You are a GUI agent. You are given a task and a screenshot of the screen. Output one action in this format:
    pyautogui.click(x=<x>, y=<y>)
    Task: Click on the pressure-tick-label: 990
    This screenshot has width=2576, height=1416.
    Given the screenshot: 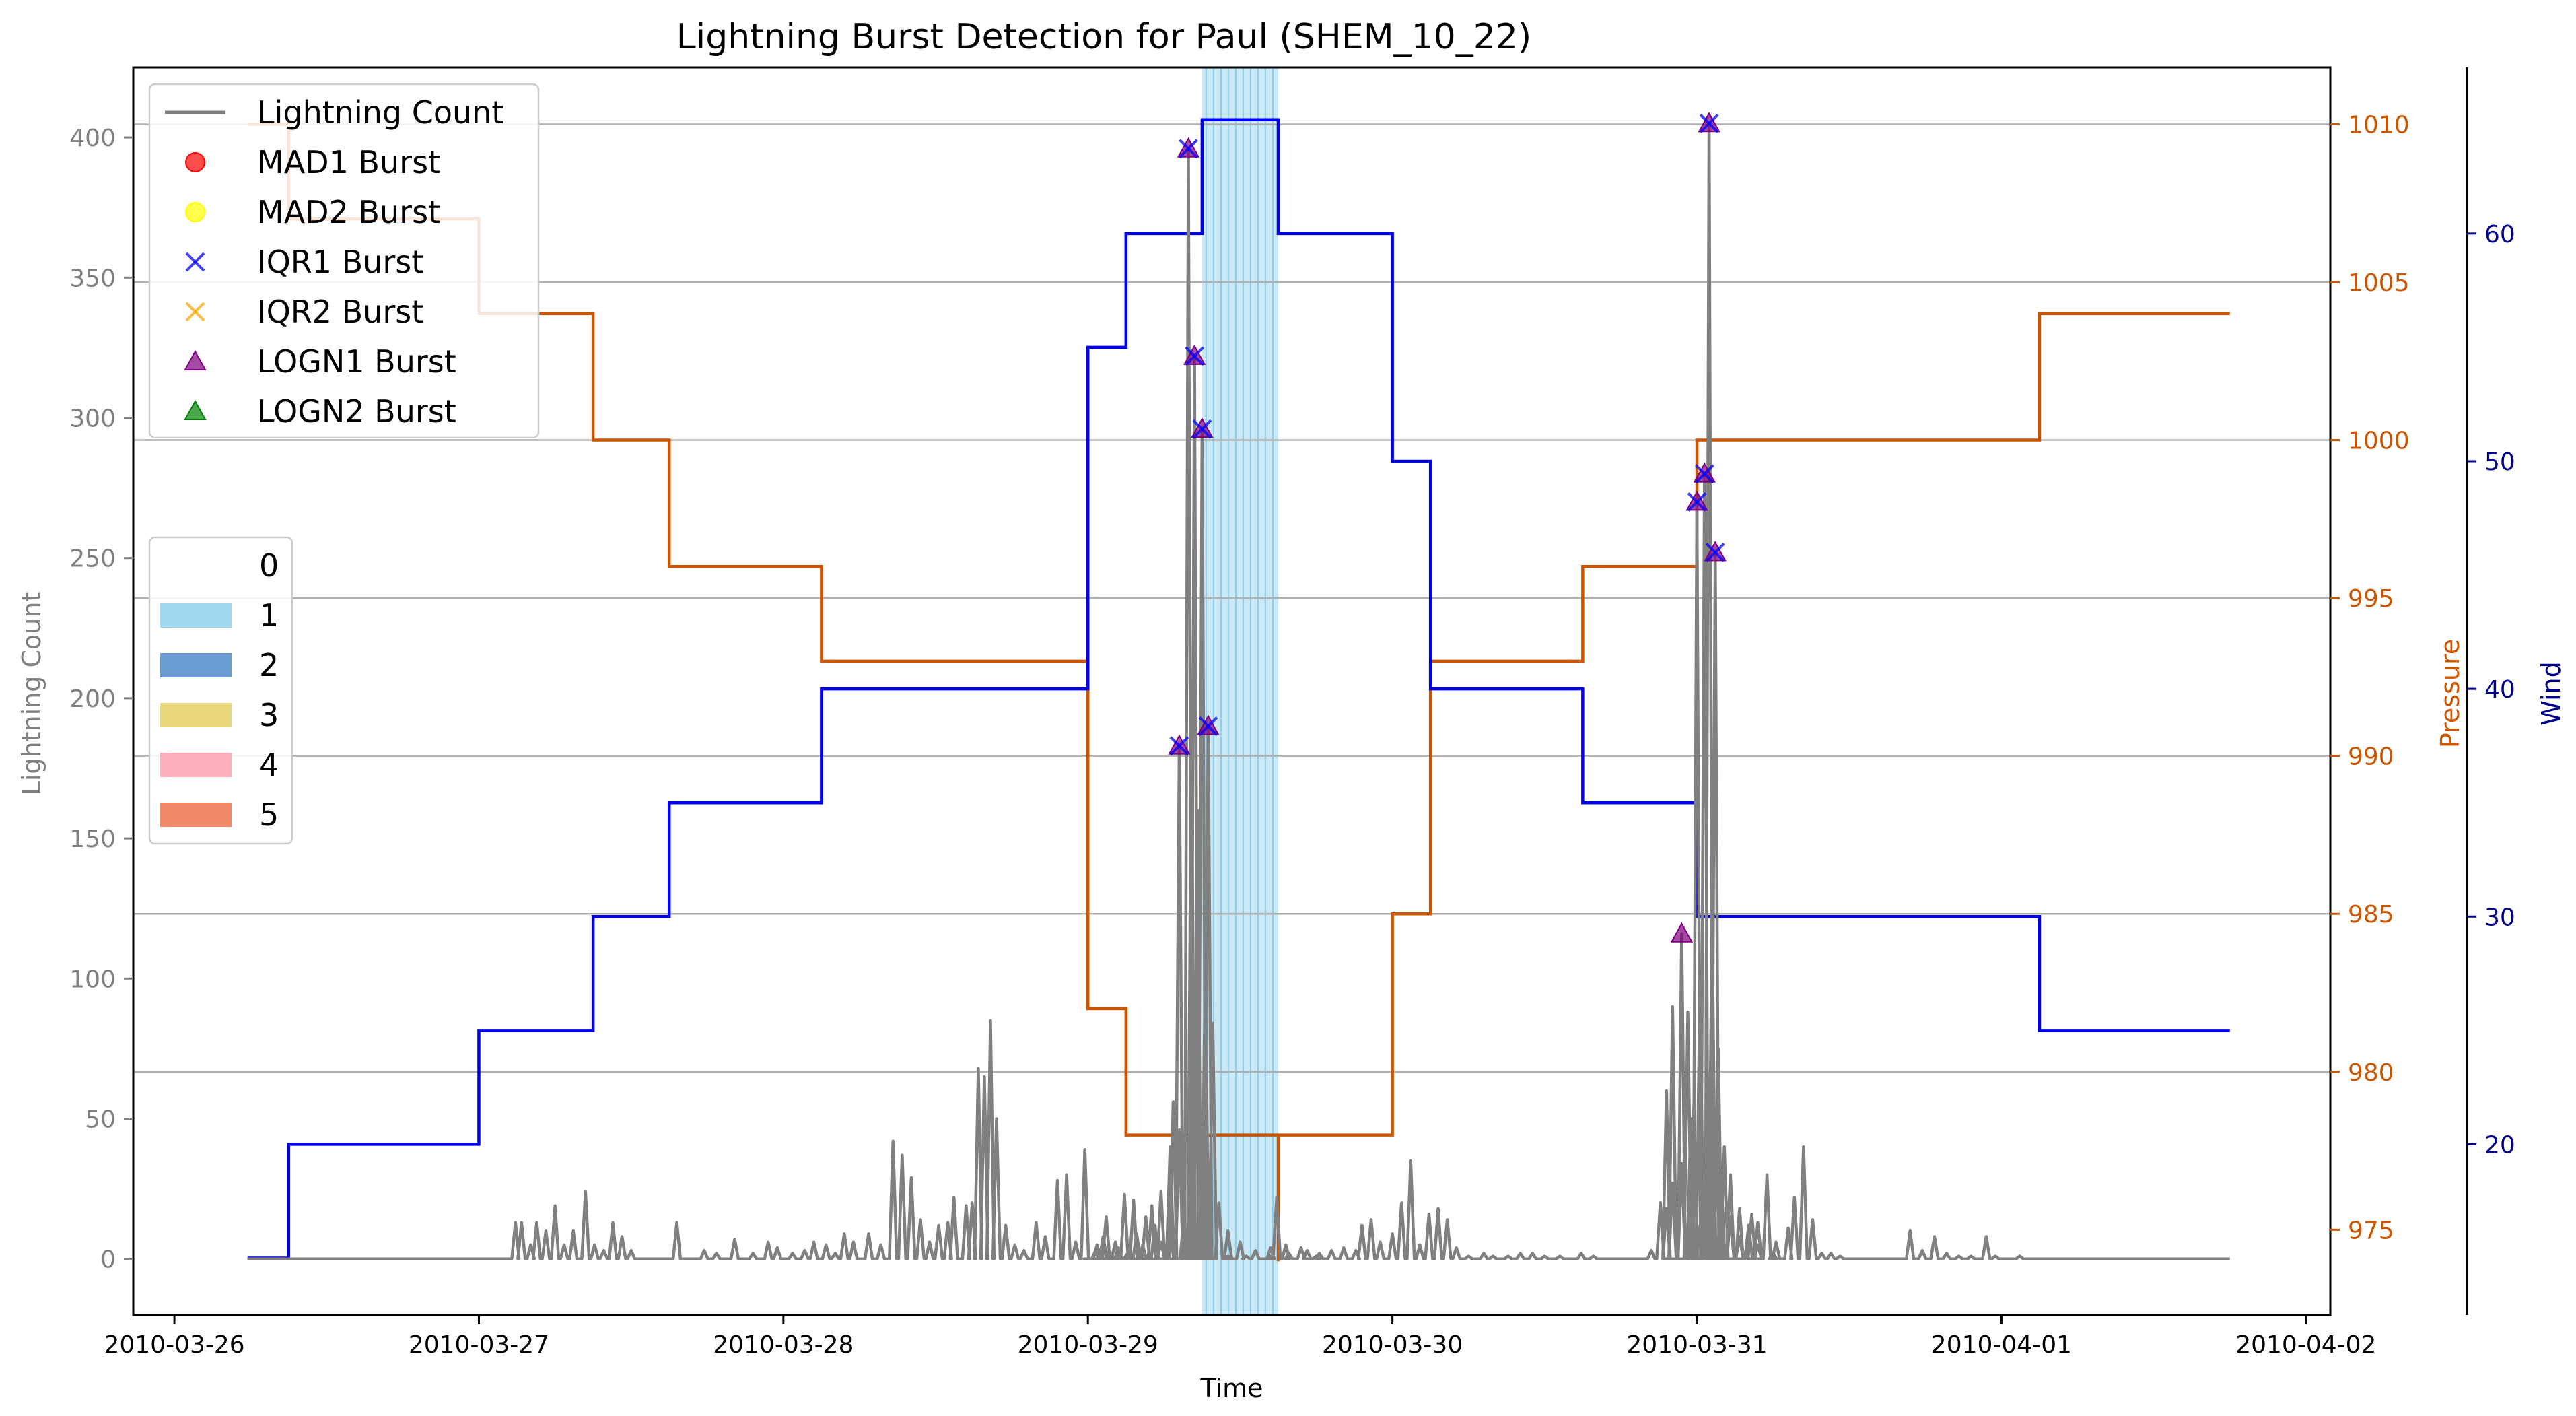 What is the action you would take?
    pyautogui.click(x=2371, y=757)
    